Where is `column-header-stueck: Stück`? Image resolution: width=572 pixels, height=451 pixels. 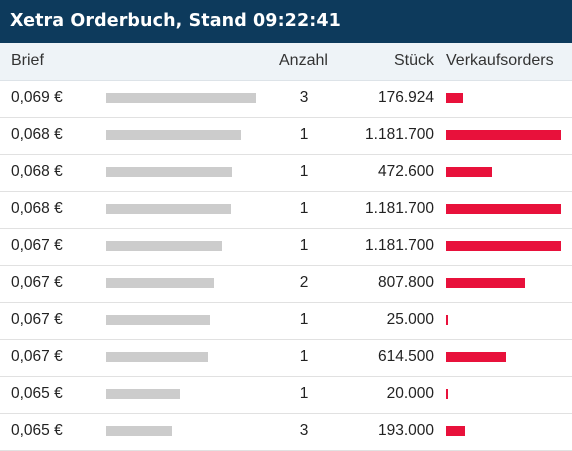
column-header-stueck: Stück is located at coordinates (413, 60).